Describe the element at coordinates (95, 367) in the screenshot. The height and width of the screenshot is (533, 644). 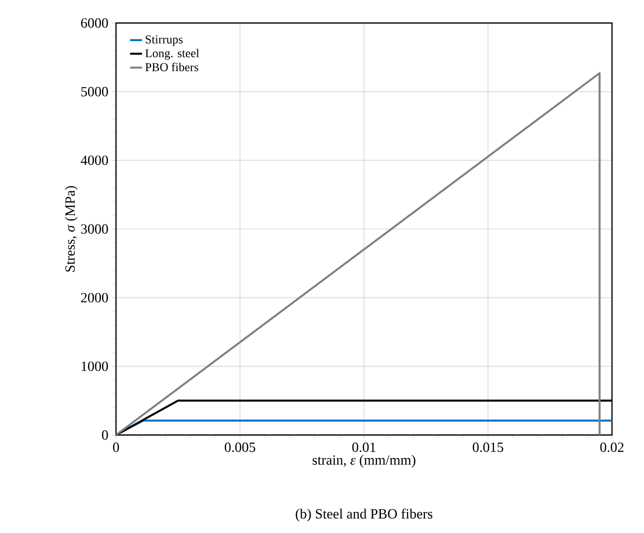
I see `y-tick-label: 1000` at that location.